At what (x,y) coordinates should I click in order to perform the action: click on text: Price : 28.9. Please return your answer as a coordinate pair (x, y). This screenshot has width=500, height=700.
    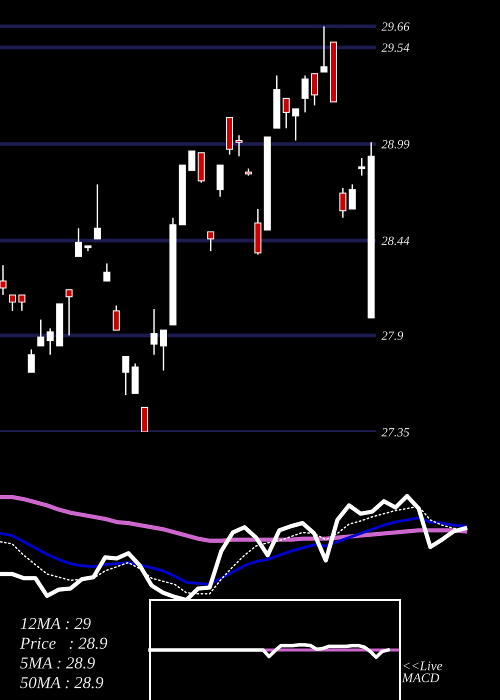
    Looking at the image, I should click on (64, 643).